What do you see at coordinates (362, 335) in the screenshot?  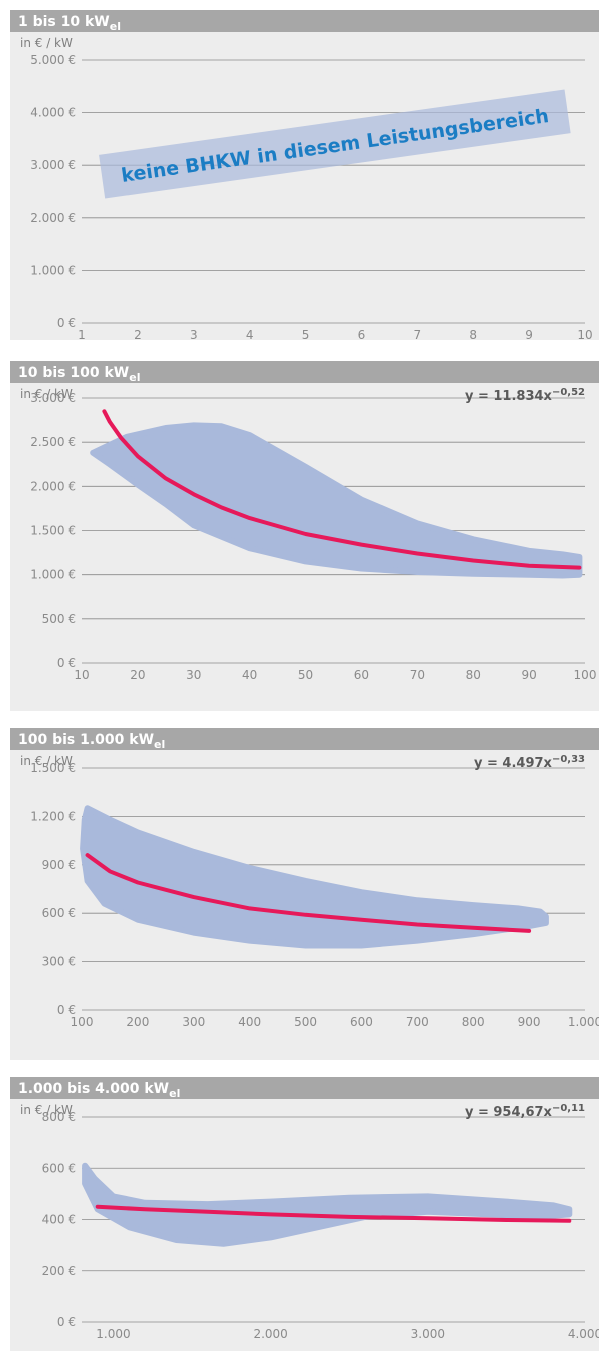 I see `x-tick-label: 6` at bounding box center [362, 335].